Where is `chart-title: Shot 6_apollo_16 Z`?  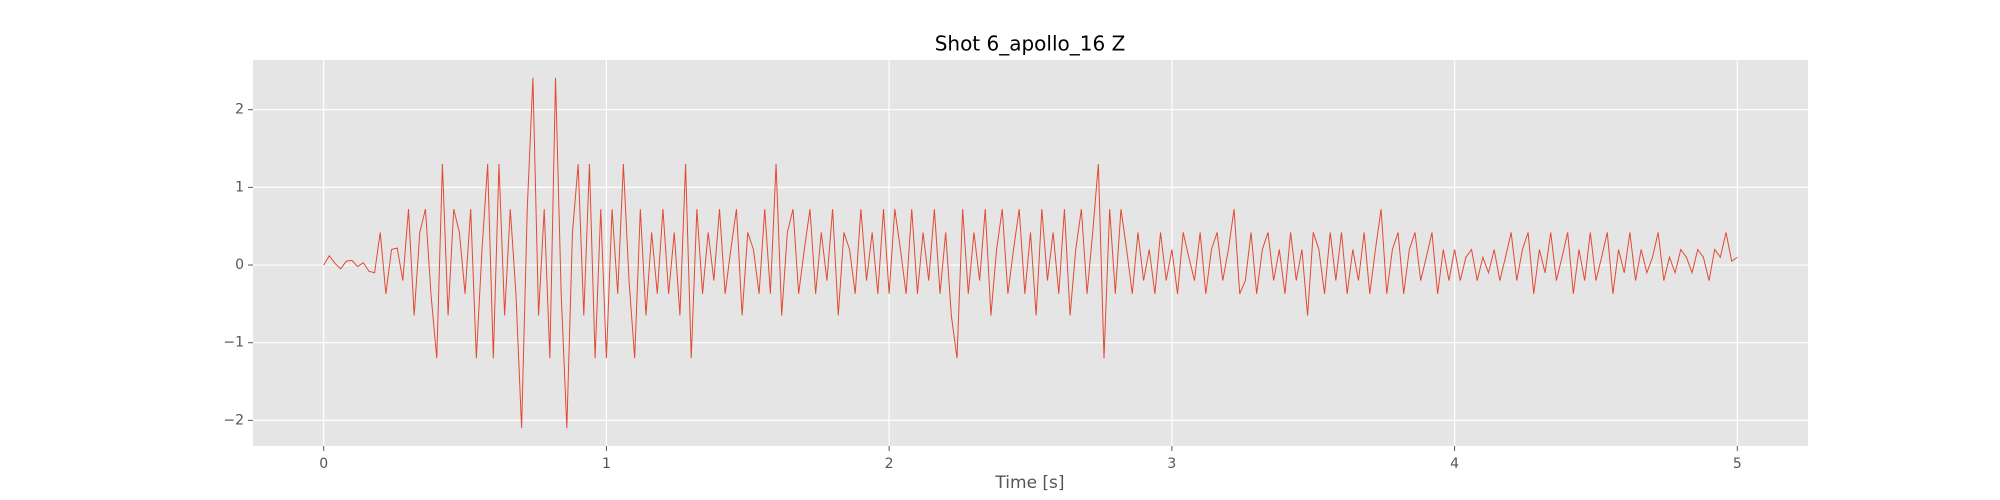
chart-title: Shot 6_apollo_16 Z is located at coordinates (1030, 44).